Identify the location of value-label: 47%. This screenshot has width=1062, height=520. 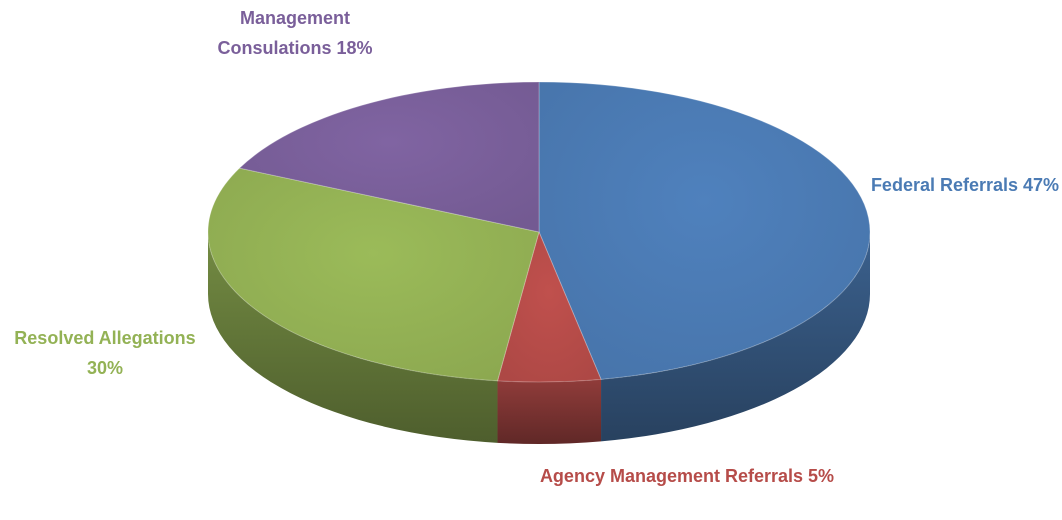
(1041, 185).